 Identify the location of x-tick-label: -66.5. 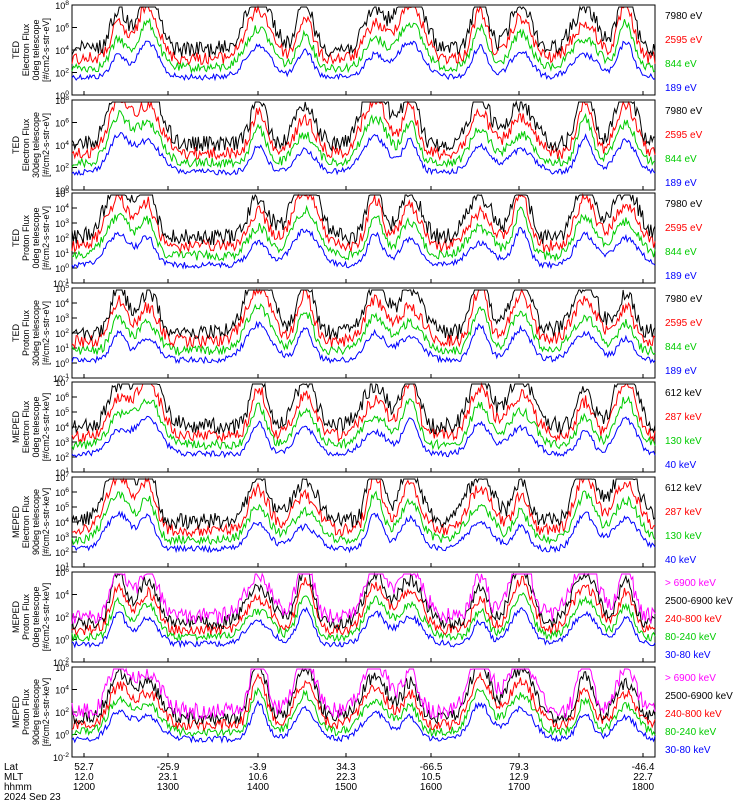
(431, 767).